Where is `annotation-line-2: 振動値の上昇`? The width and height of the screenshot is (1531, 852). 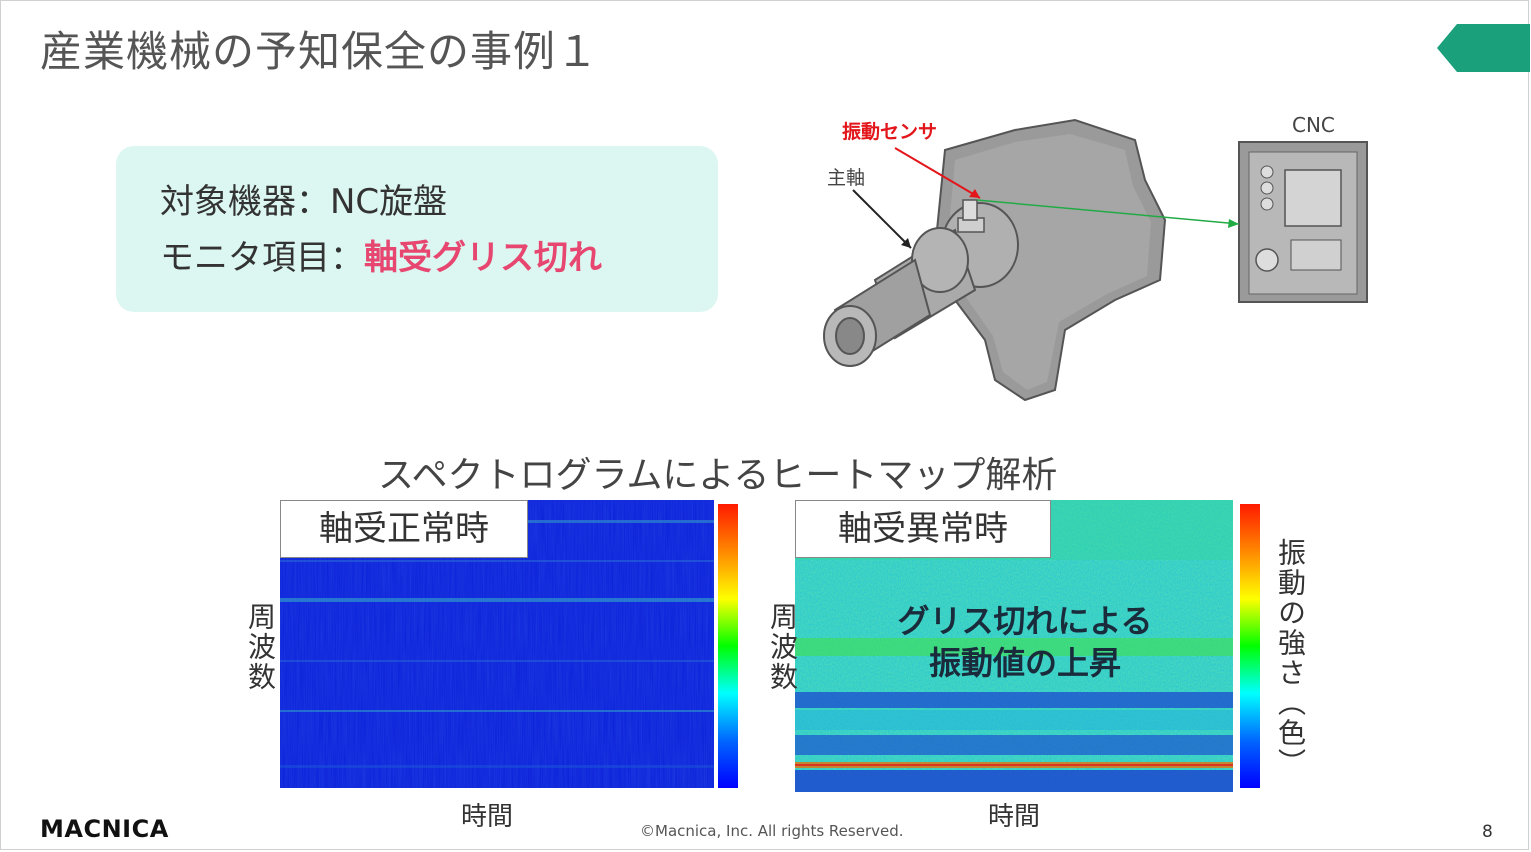
annotation-line-2: 振動値の上昇 is located at coordinates (1024, 663).